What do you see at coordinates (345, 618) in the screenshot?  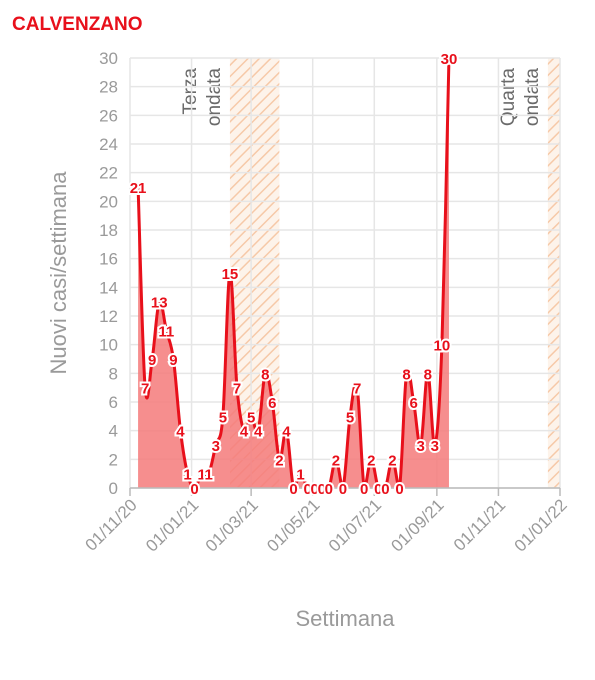 I see `x-axis-title: Settimana` at bounding box center [345, 618].